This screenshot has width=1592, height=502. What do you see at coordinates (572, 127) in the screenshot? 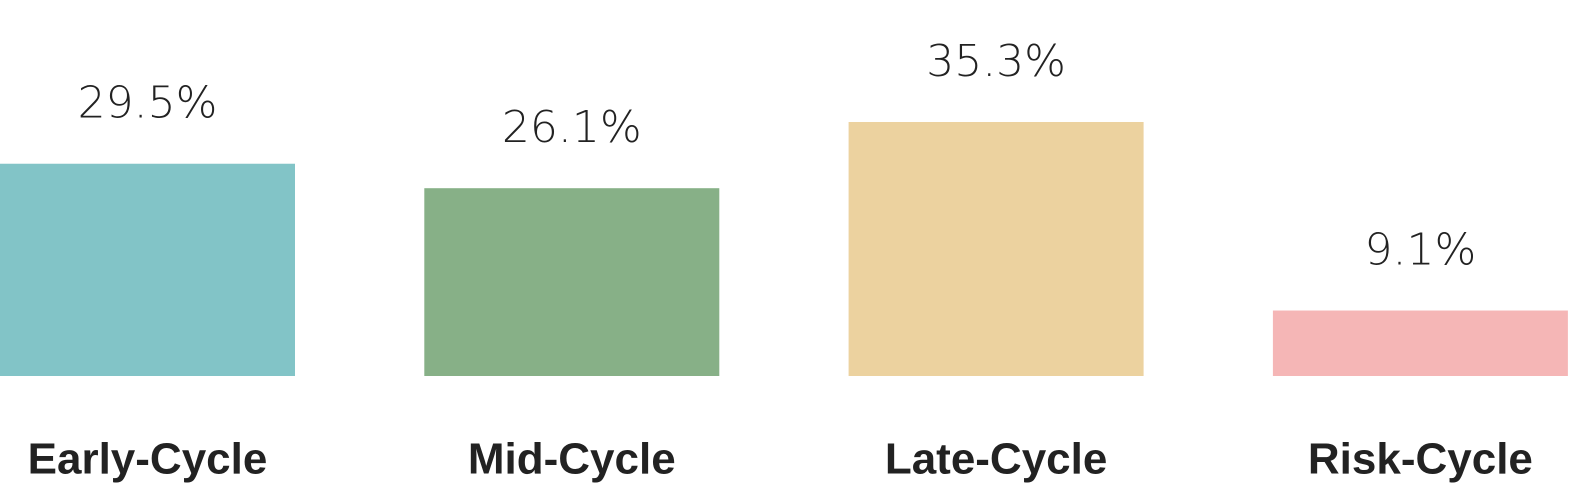
I see `value-label: 26.1%` at bounding box center [572, 127].